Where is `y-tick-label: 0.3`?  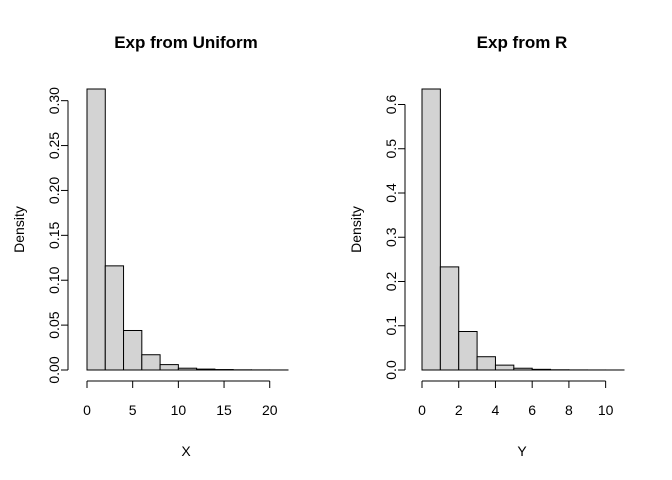 y-tick-label: 0.3 is located at coordinates (391, 237).